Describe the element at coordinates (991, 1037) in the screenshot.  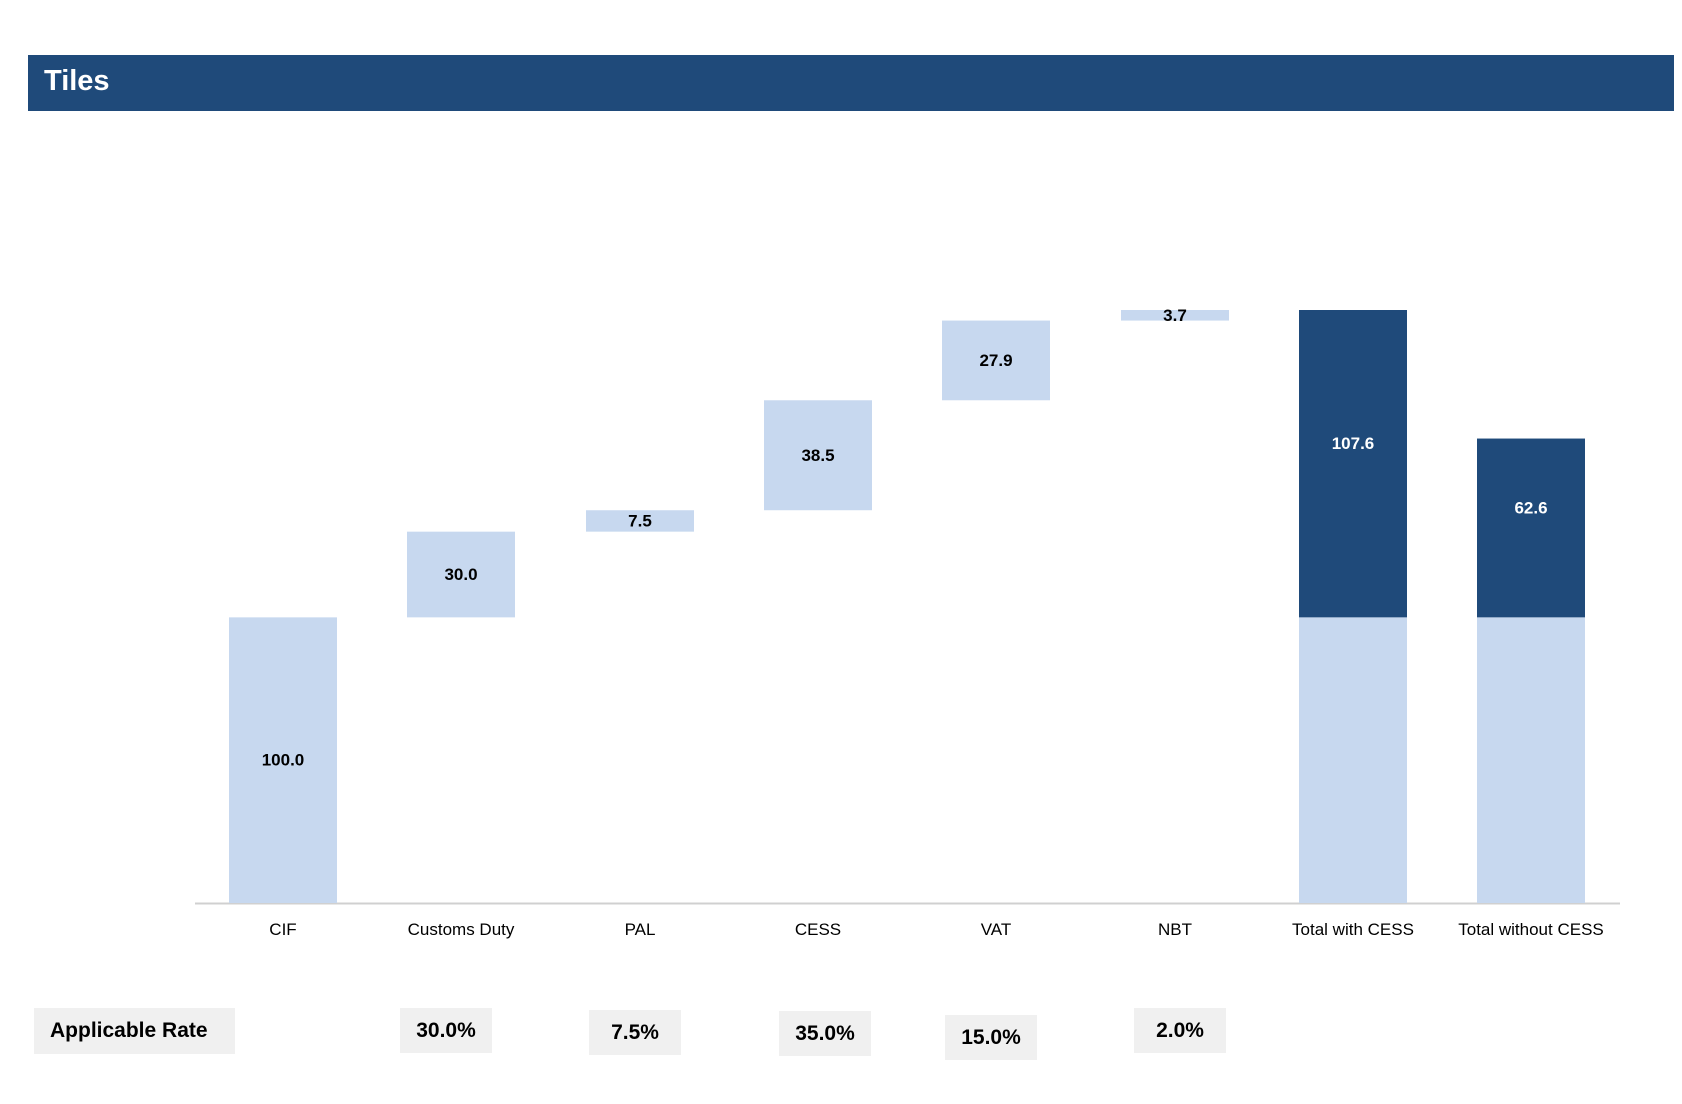
I see `rate-vat: 15.0%` at that location.